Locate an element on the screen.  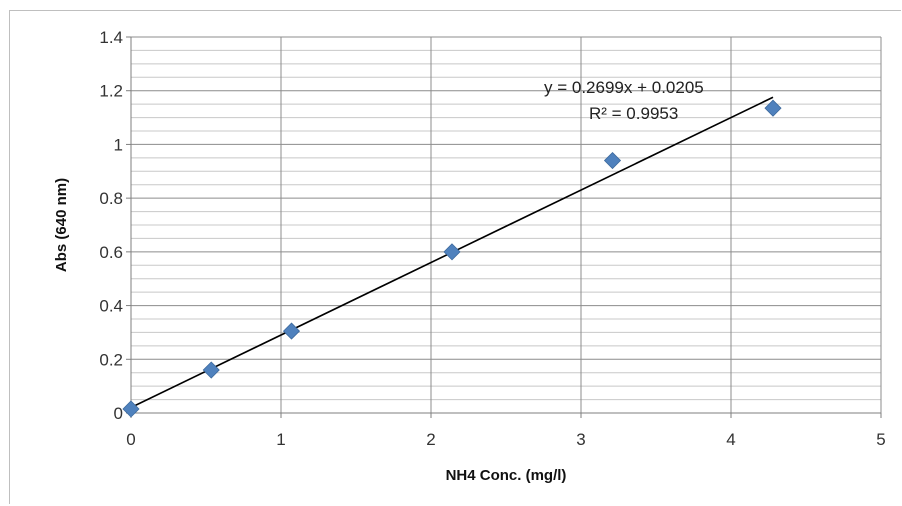
x-tick-label: 4 is located at coordinates (730, 439).